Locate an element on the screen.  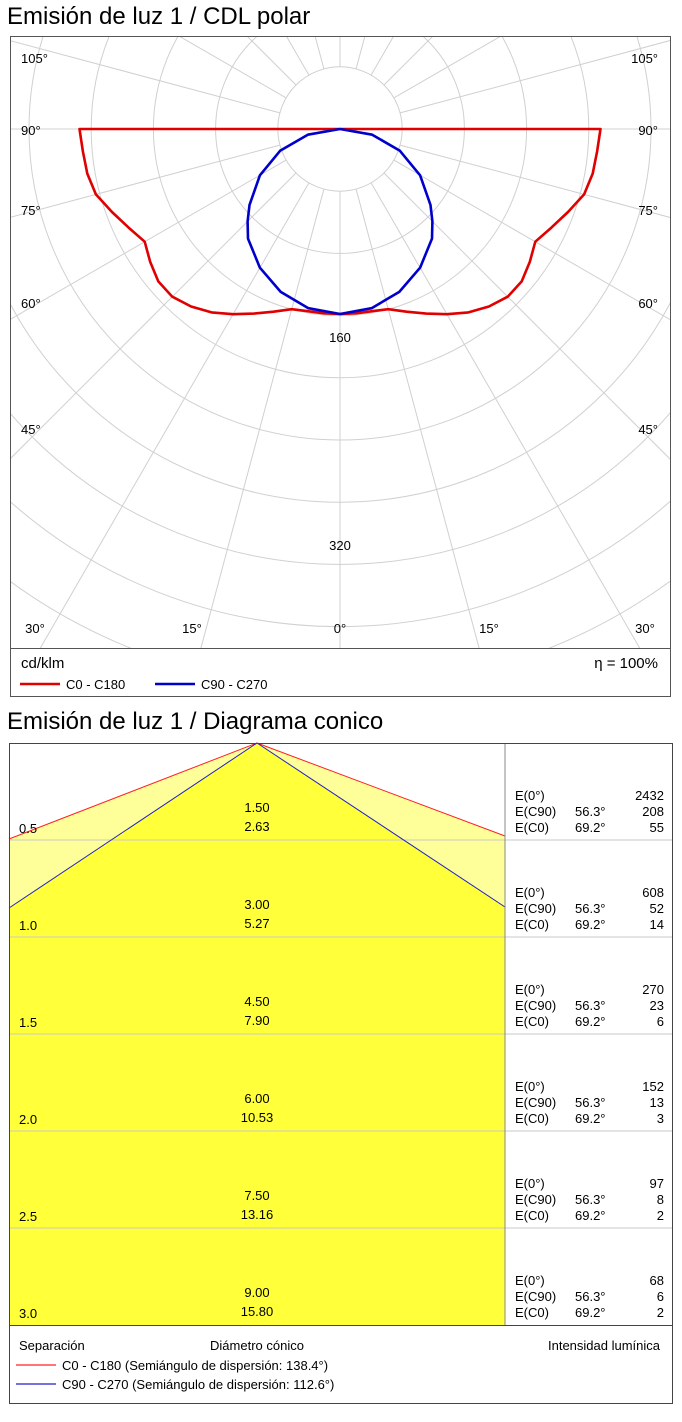
cone-diameter-c90-value: 3.00 is located at coordinates (256, 904).